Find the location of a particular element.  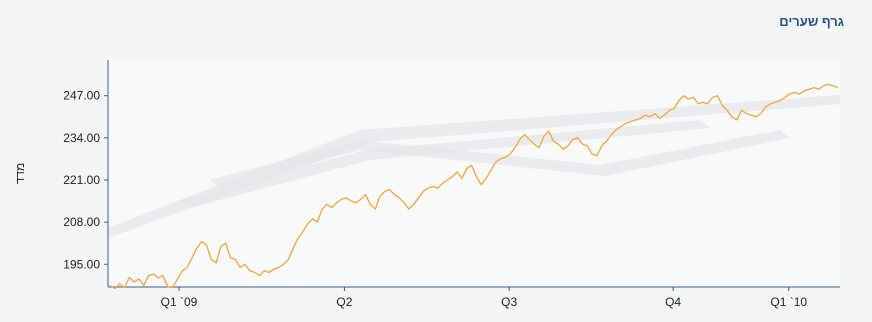

x-tick-label: Q3 is located at coordinates (509, 302).